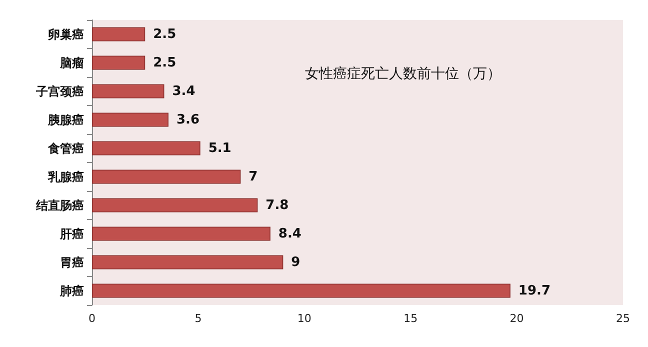  Describe the element at coordinates (277, 205) in the screenshot. I see `data-label: 7.8` at that location.